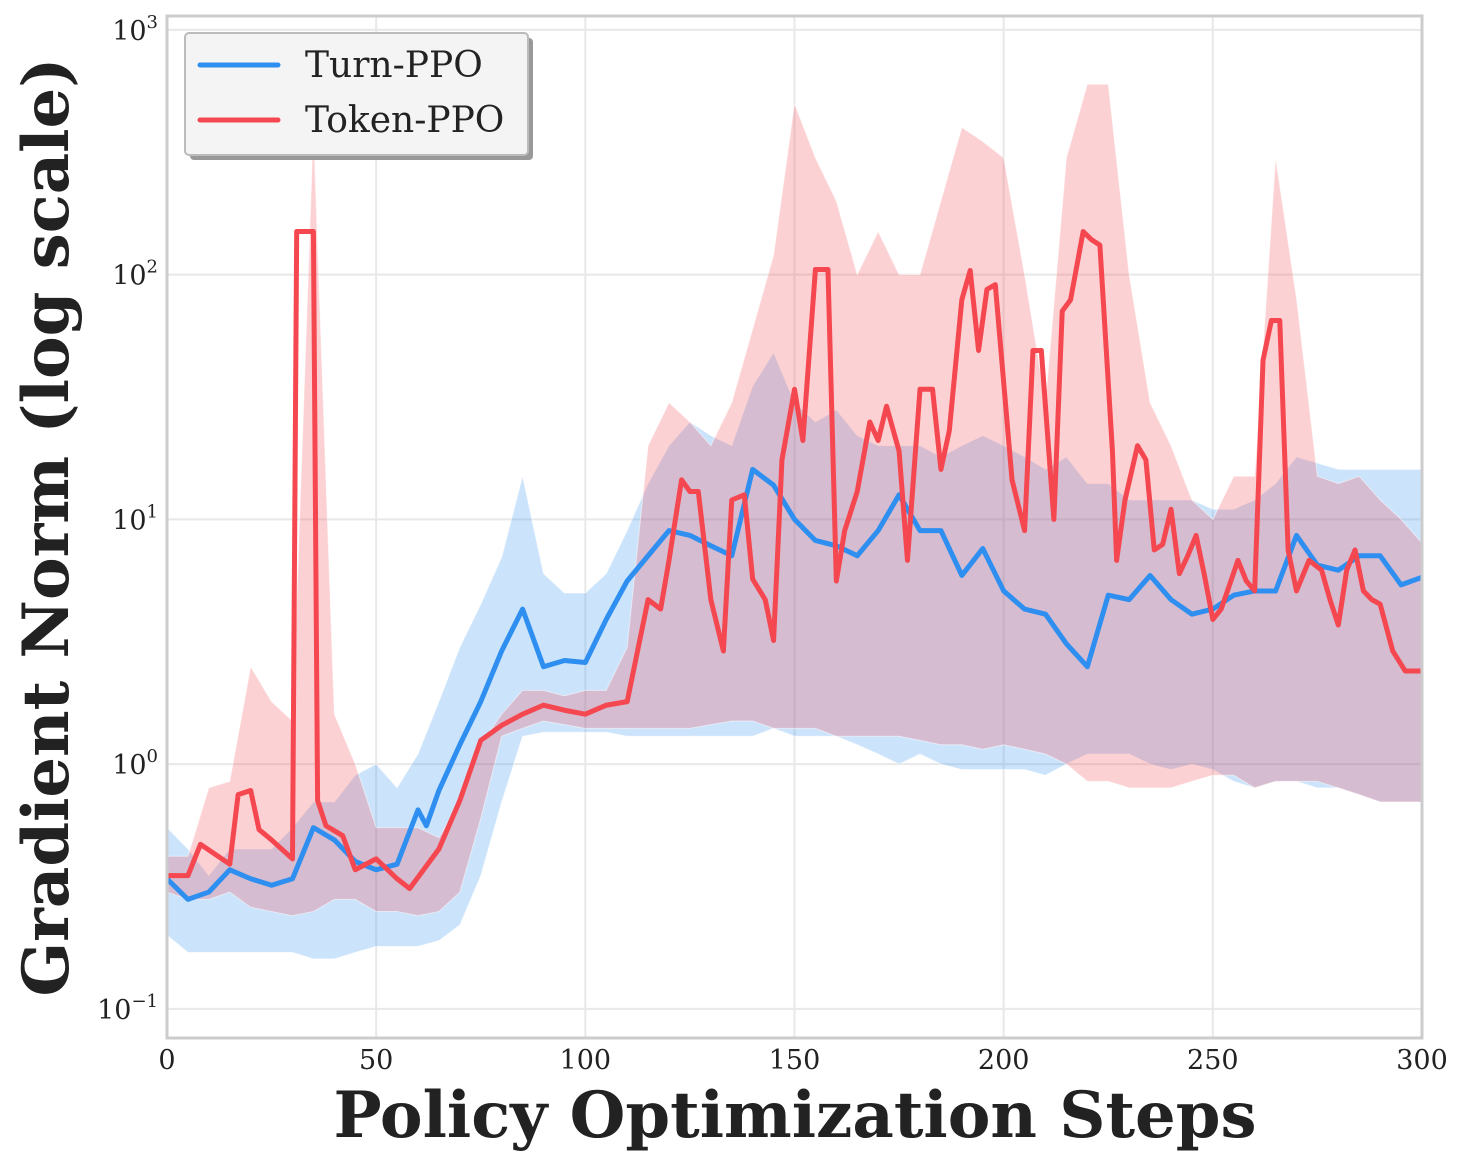 Image resolution: width=1466 pixels, height=1171 pixels. Describe the element at coordinates (1213, 1060) in the screenshot. I see `x-tick-label: 250` at that location.